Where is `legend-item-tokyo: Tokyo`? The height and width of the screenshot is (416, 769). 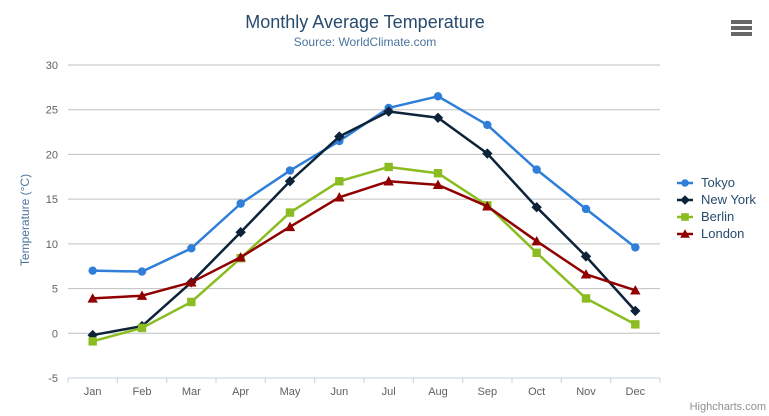
legend-item-tokyo: Tokyo is located at coordinates (716, 182).